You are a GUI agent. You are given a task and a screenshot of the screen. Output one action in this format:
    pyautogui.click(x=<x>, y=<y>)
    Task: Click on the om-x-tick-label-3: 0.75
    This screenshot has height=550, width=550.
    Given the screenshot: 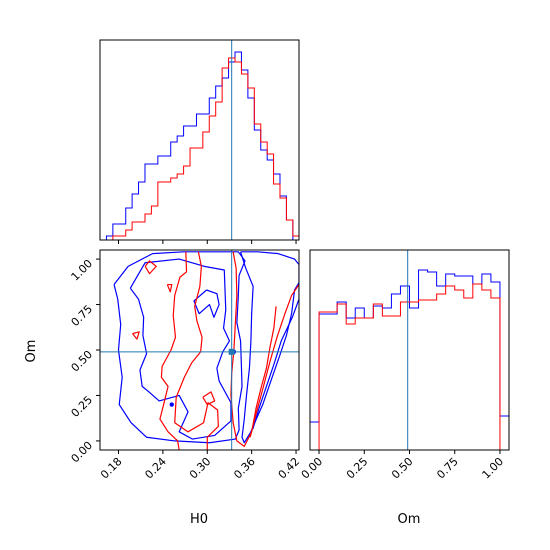 What is the action you would take?
    pyautogui.click(x=447, y=468)
    